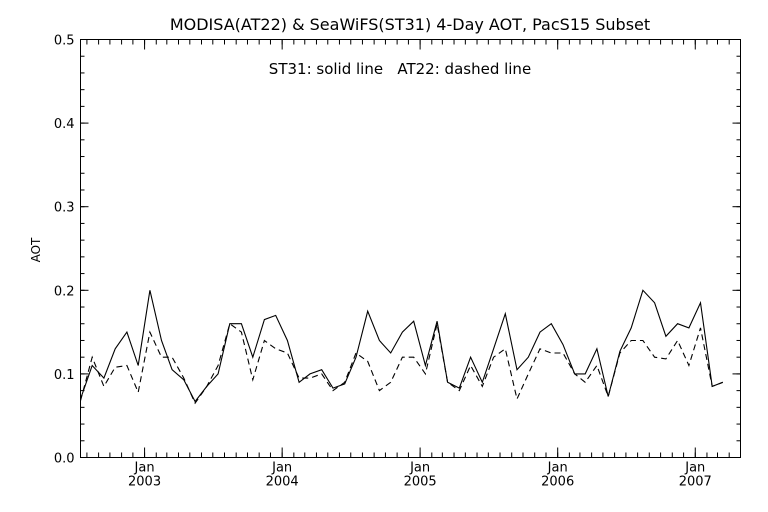 The width and height of the screenshot is (768, 512). What do you see at coordinates (282, 482) in the screenshot?
I see `x-tick-year-label: 2004` at bounding box center [282, 482].